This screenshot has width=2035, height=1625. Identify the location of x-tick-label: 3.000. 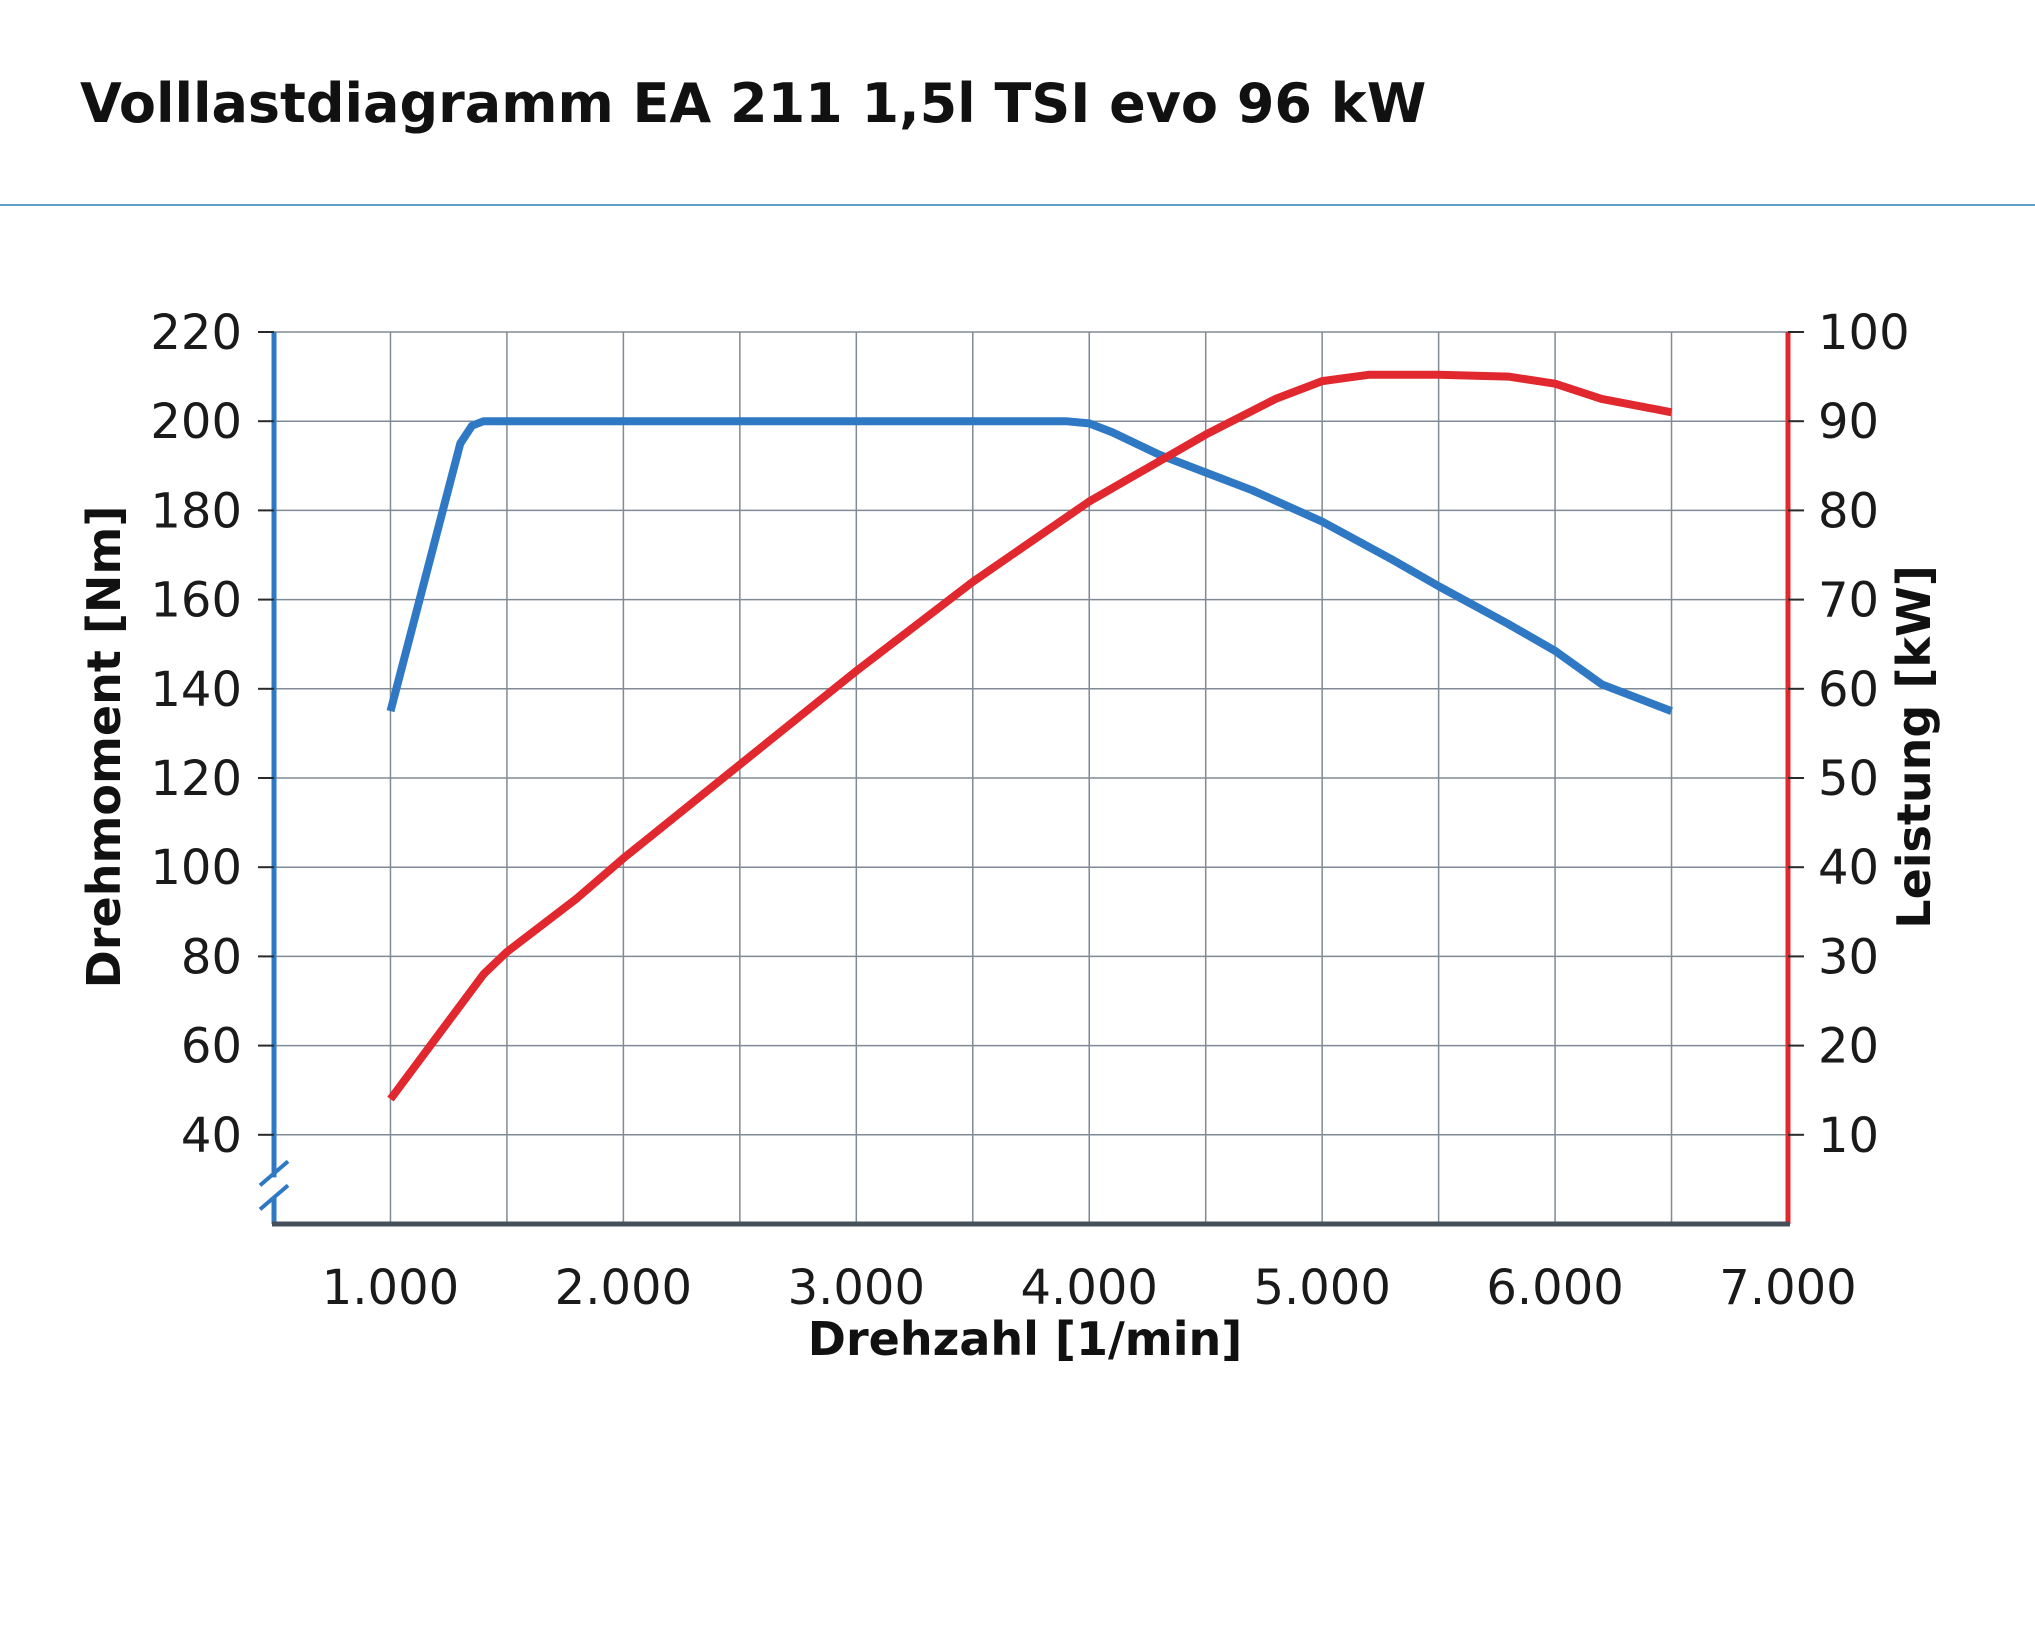
(856, 1288).